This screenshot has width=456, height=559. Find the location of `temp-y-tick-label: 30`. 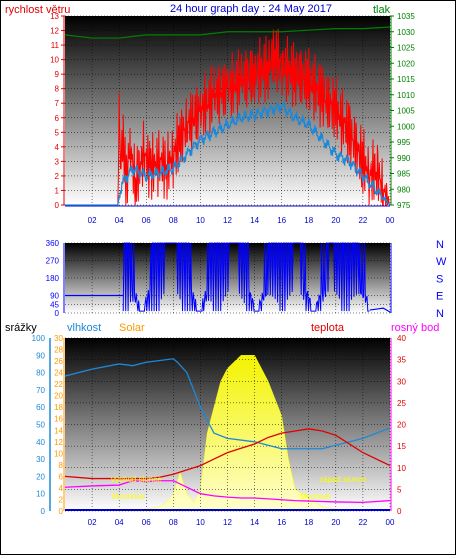

temp-y-tick-label: 30 is located at coordinates (401, 381).